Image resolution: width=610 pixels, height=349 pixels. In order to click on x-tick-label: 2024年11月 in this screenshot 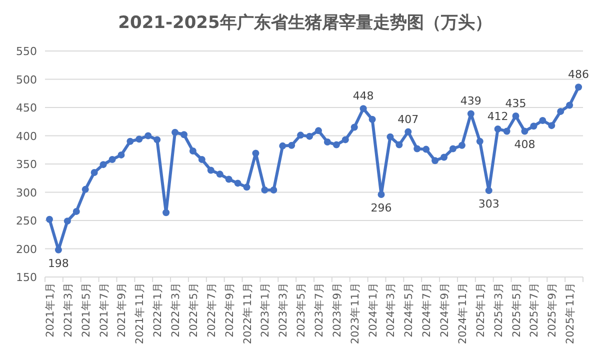, I will do `click(462, 313)`.